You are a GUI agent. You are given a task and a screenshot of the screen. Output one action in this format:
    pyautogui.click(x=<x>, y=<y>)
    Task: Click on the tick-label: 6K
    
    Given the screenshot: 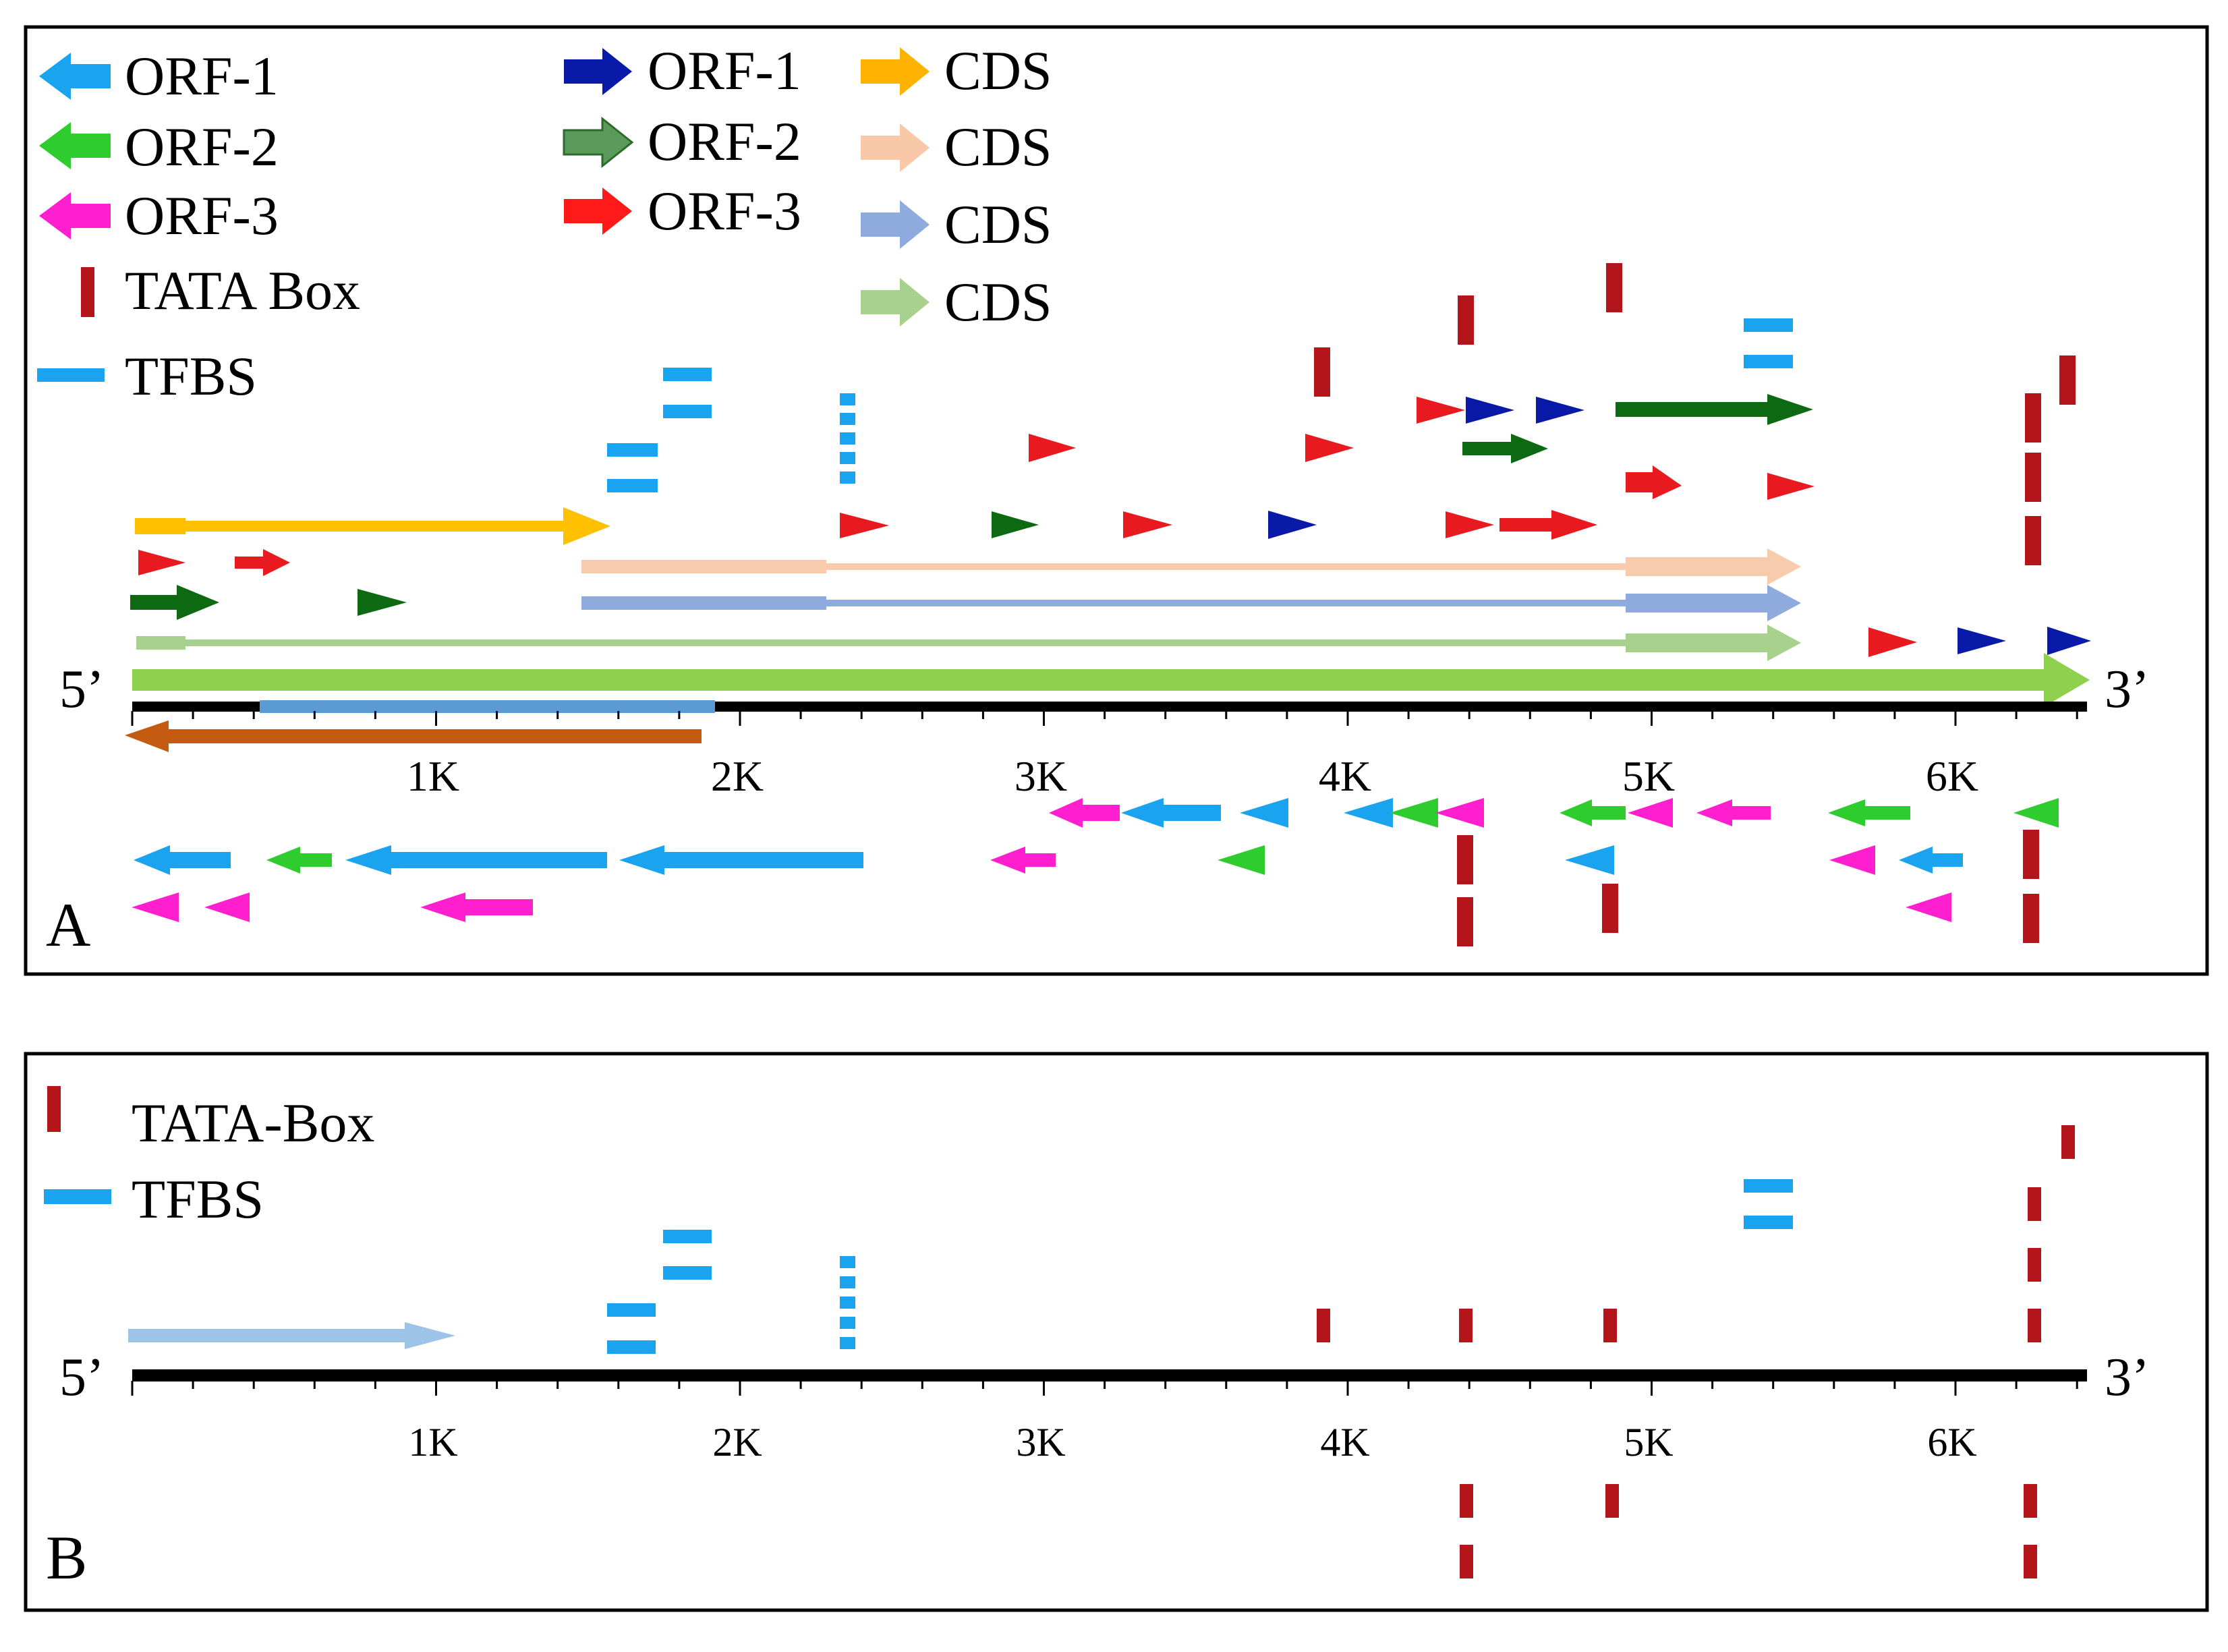 What is the action you would take?
    pyautogui.click(x=1951, y=1442)
    